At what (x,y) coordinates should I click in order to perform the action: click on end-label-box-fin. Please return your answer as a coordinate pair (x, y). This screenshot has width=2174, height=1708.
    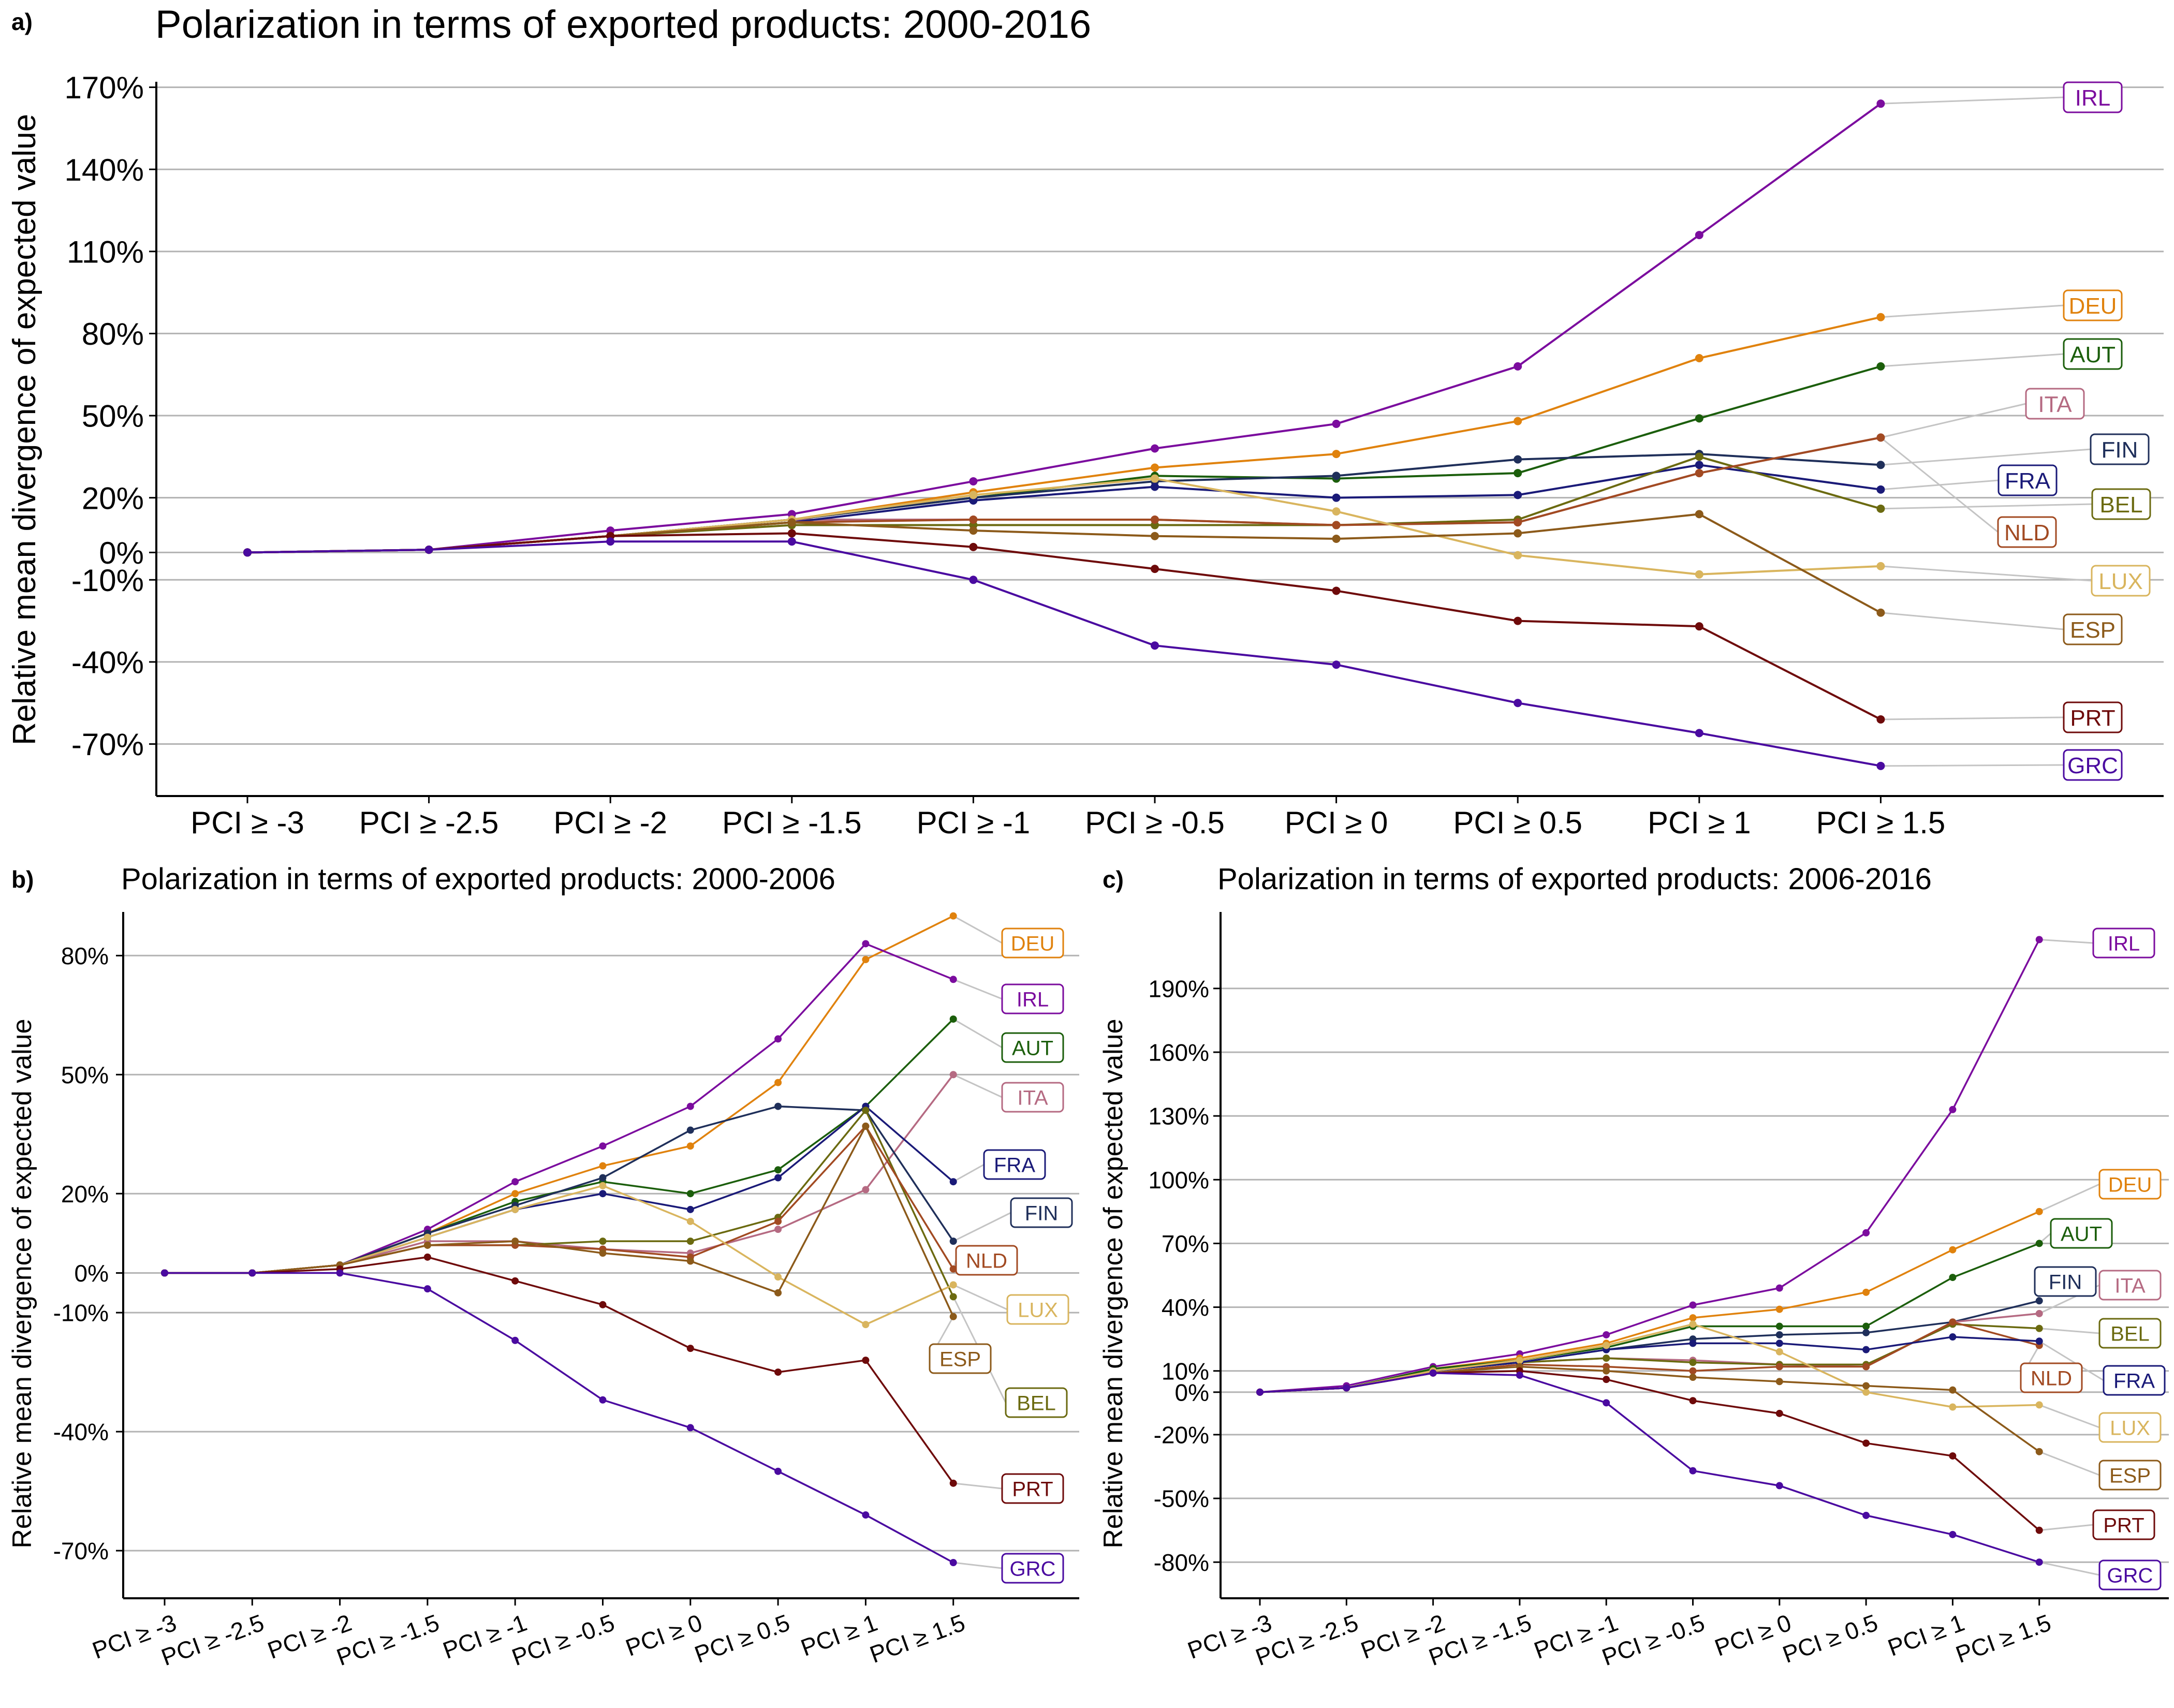
    Looking at the image, I should click on (1041, 1212).